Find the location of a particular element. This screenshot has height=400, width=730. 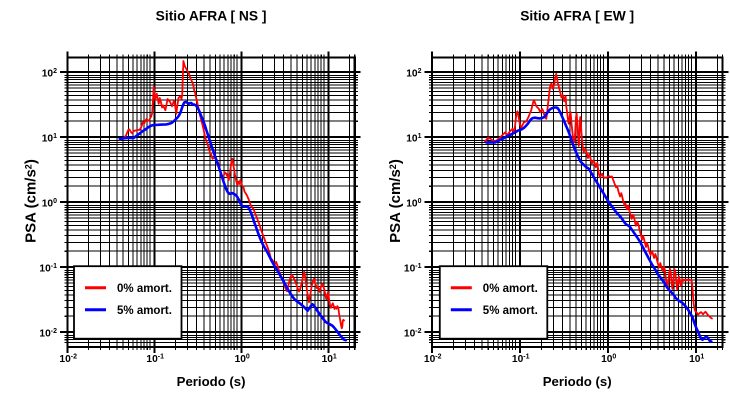

svg-text: Sitio AFRA [ NS ] is located at coordinates (211, 16).